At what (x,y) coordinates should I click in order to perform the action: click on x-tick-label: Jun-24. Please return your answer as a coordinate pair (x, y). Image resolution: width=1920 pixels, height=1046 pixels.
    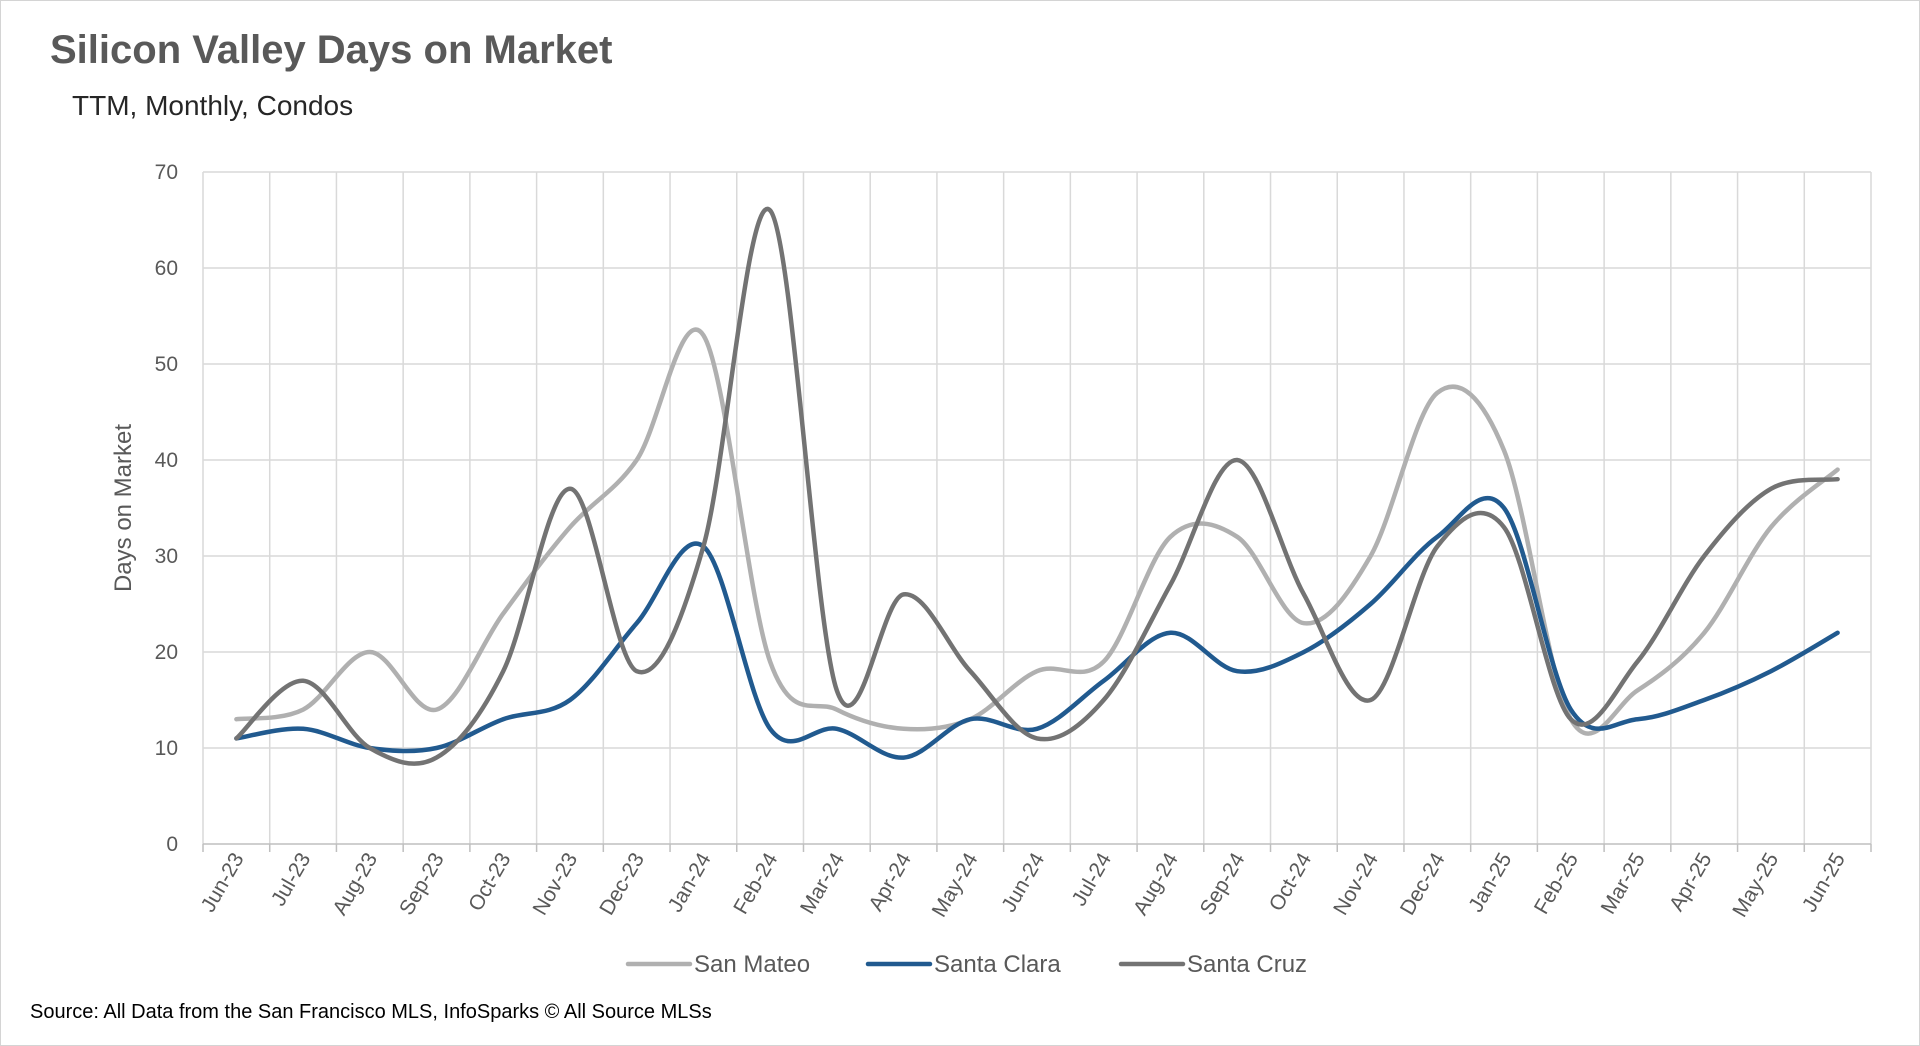
    Looking at the image, I should click on (1023, 882).